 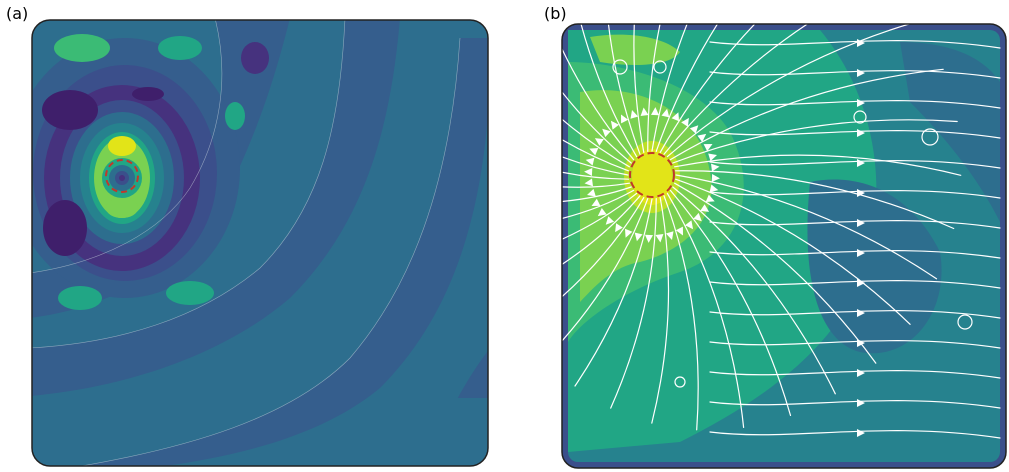 I want to click on contour-core, so click(x=122, y=178).